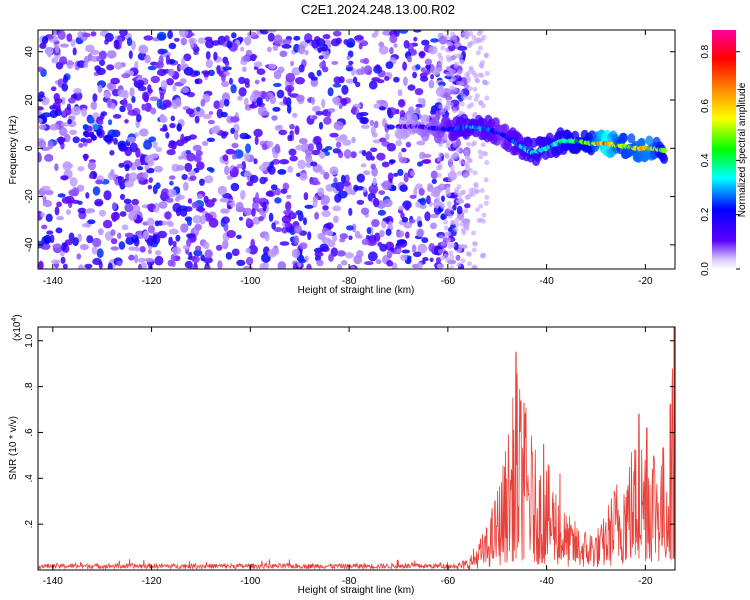 This screenshot has width=750, height=600. I want to click on x-tick-label: -120, so click(152, 281).